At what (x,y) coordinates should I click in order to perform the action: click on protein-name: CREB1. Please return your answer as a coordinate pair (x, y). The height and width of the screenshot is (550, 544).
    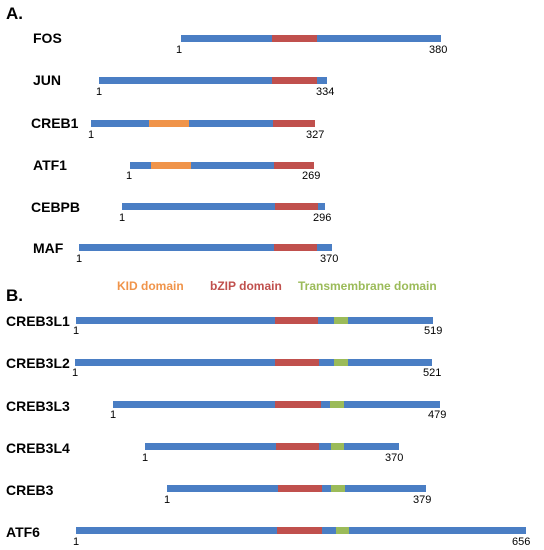
    Looking at the image, I should click on (55, 123).